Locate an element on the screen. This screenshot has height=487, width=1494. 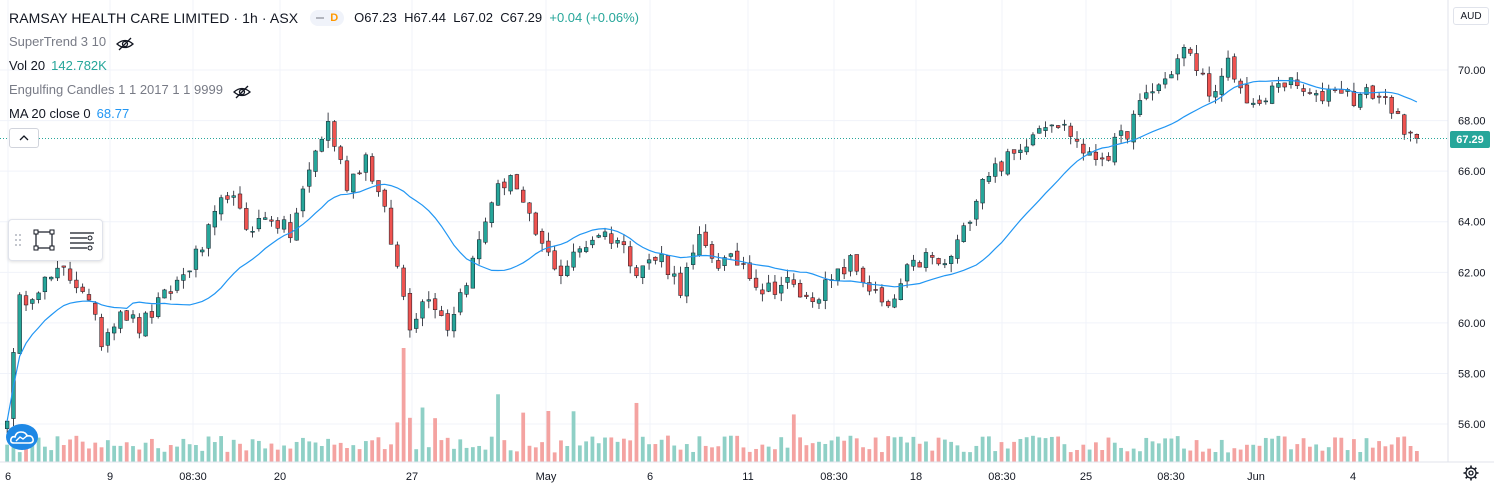
lines-tool-icon is located at coordinates (82, 240).